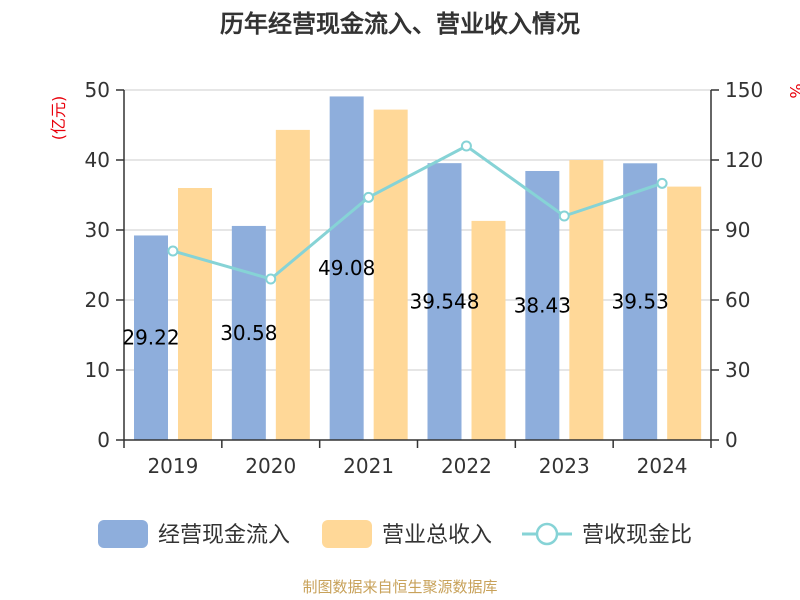  What do you see at coordinates (224, 535) in the screenshot?
I see `legend-label-0: 经营现金流入` at bounding box center [224, 535].